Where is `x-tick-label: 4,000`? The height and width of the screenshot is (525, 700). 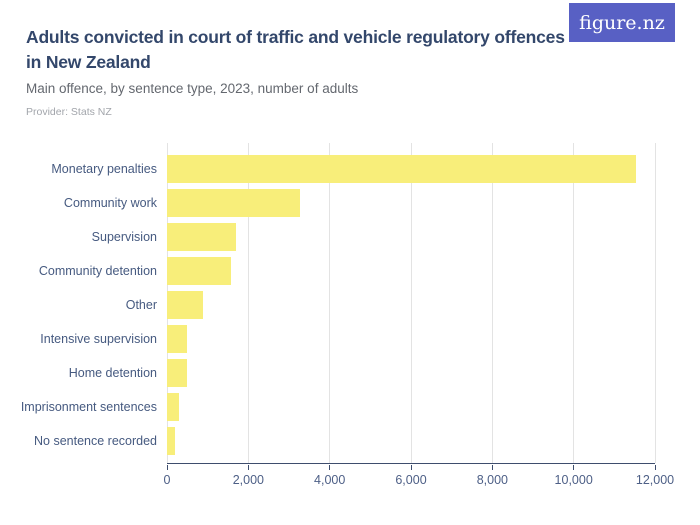
x-tick-label: 4,000 is located at coordinates (330, 480).